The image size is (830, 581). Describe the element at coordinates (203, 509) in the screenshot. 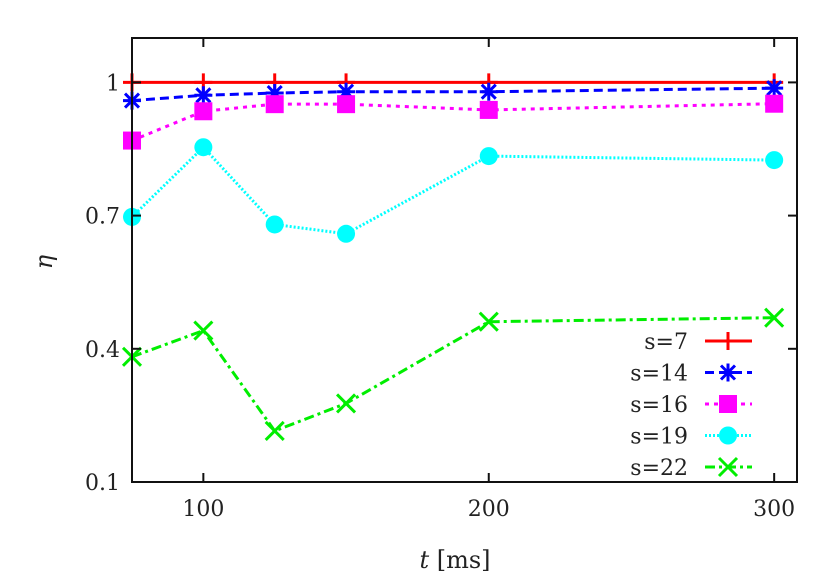

I see `x-tick-label: 100` at that location.